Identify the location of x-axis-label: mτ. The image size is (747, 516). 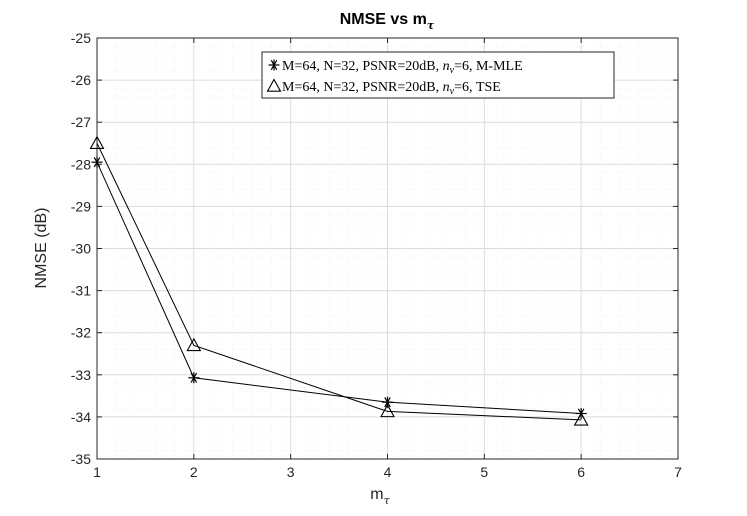
(380, 496).